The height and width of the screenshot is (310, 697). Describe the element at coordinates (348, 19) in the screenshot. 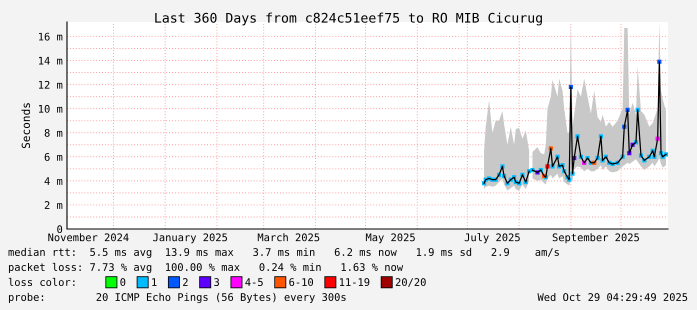

I see `chart-title: Last 360 Days from c824c51eef75 to RO MIB Cicurug` at that location.